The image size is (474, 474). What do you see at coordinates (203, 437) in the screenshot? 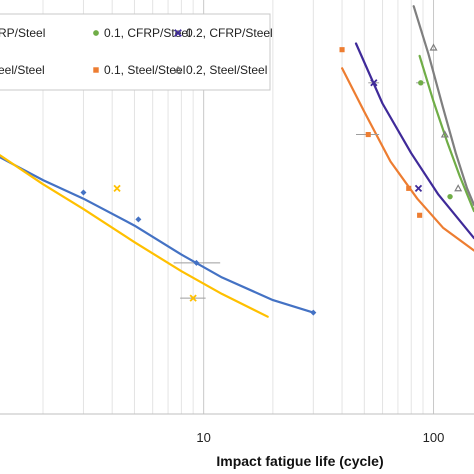
I see `x-tick-label: 10` at bounding box center [203, 437].